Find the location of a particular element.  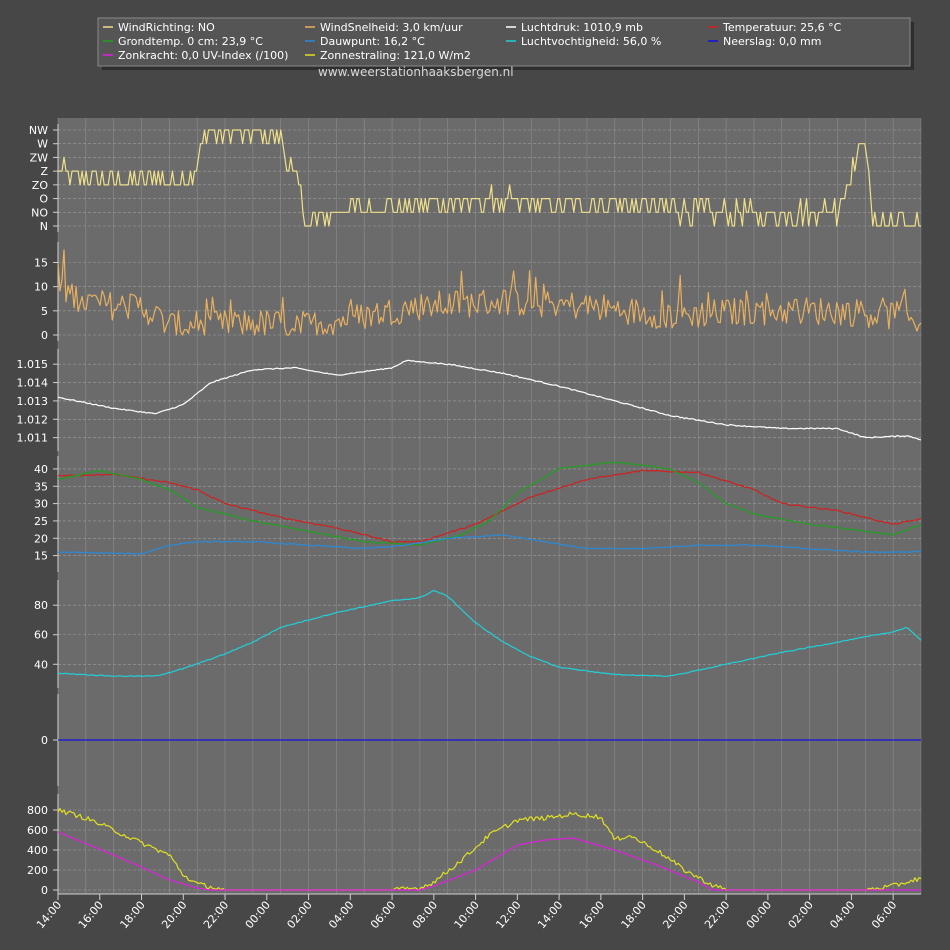

y-tick-label: 200 is located at coordinates (37, 870).